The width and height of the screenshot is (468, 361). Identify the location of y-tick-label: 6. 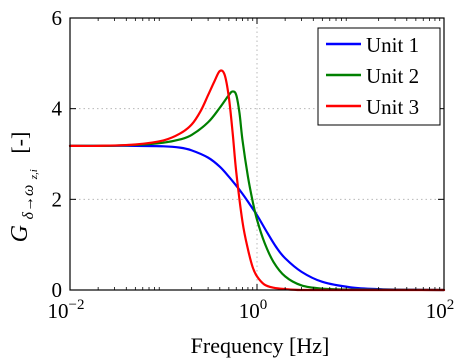
(57, 18).